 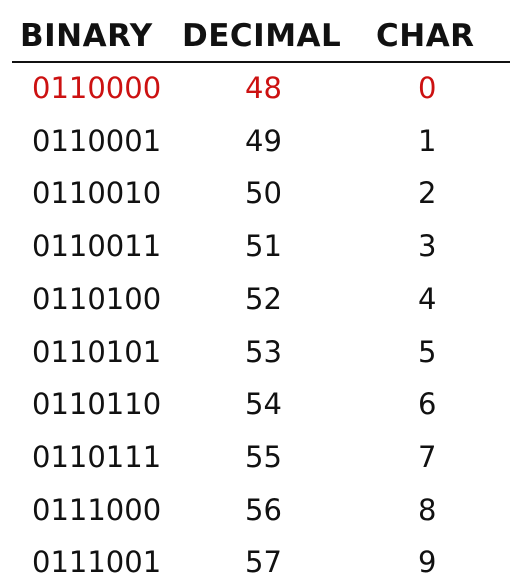 I want to click on cell-binary: 0110010, so click(x=97, y=193).